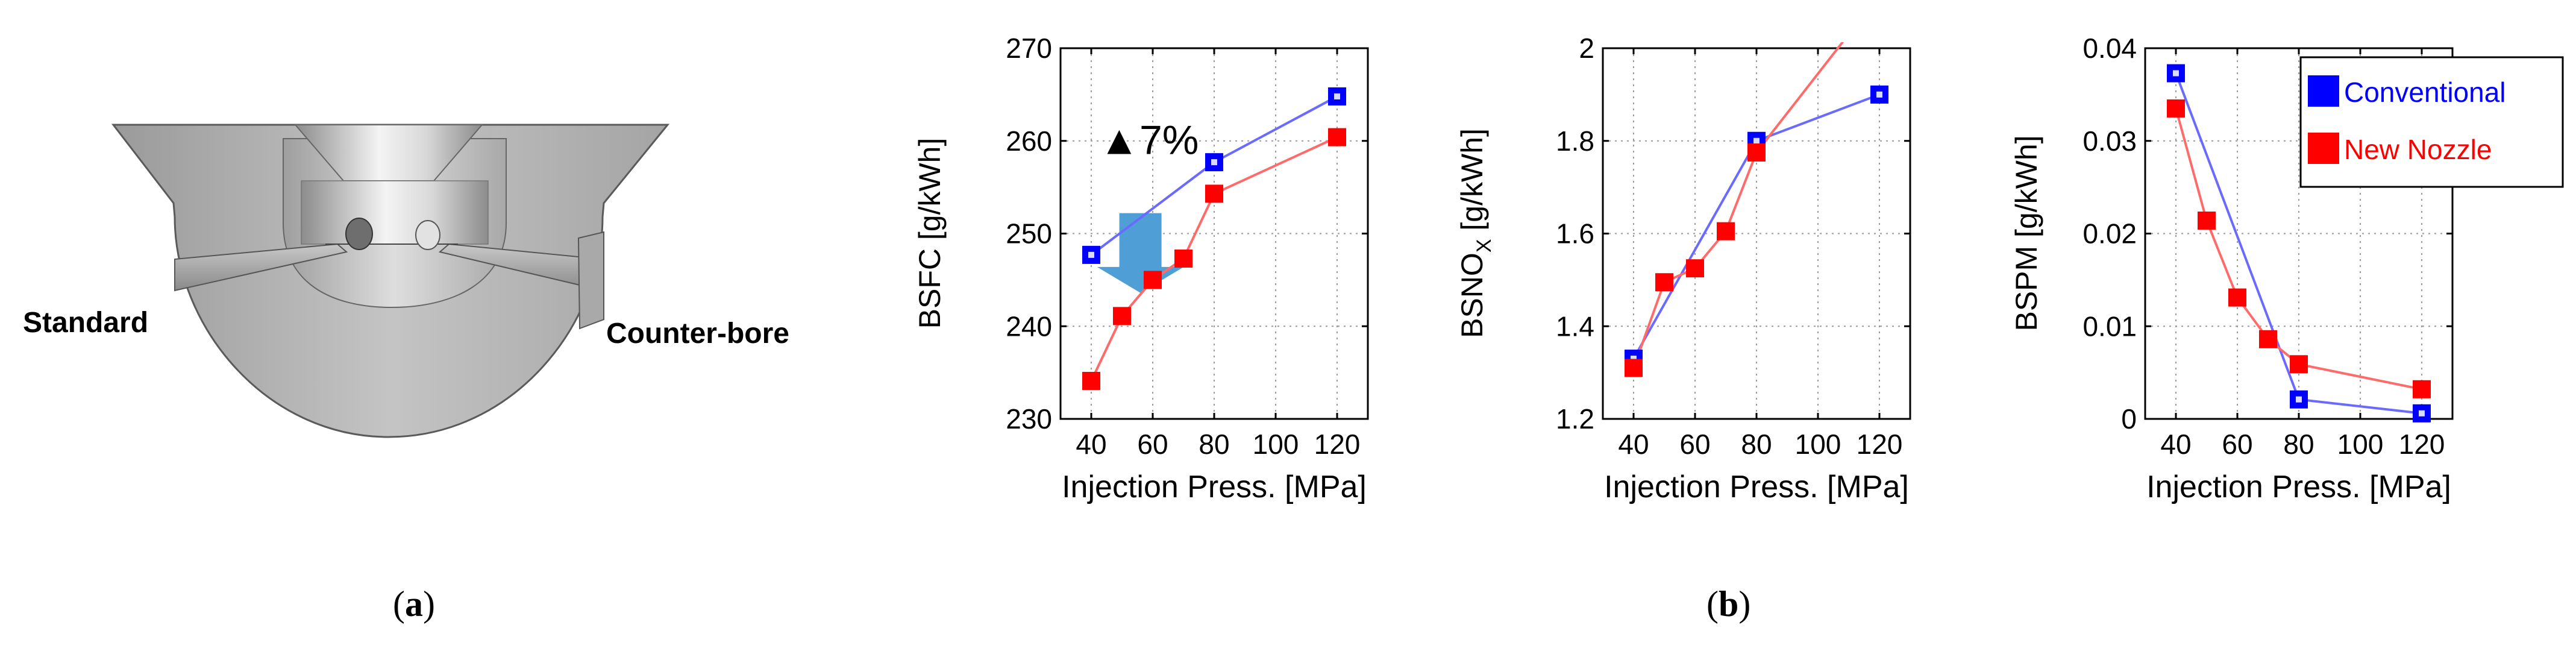 This screenshot has width=2576, height=660. Describe the element at coordinates (1140, 253) in the screenshot. I see `decrease-arrow` at that location.